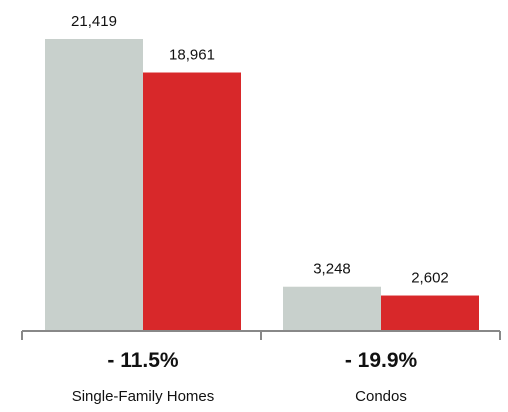 The width and height of the screenshot is (508, 412). Describe the element at coordinates (143, 360) in the screenshot. I see `change-label-single-family: - 11.5%` at that location.